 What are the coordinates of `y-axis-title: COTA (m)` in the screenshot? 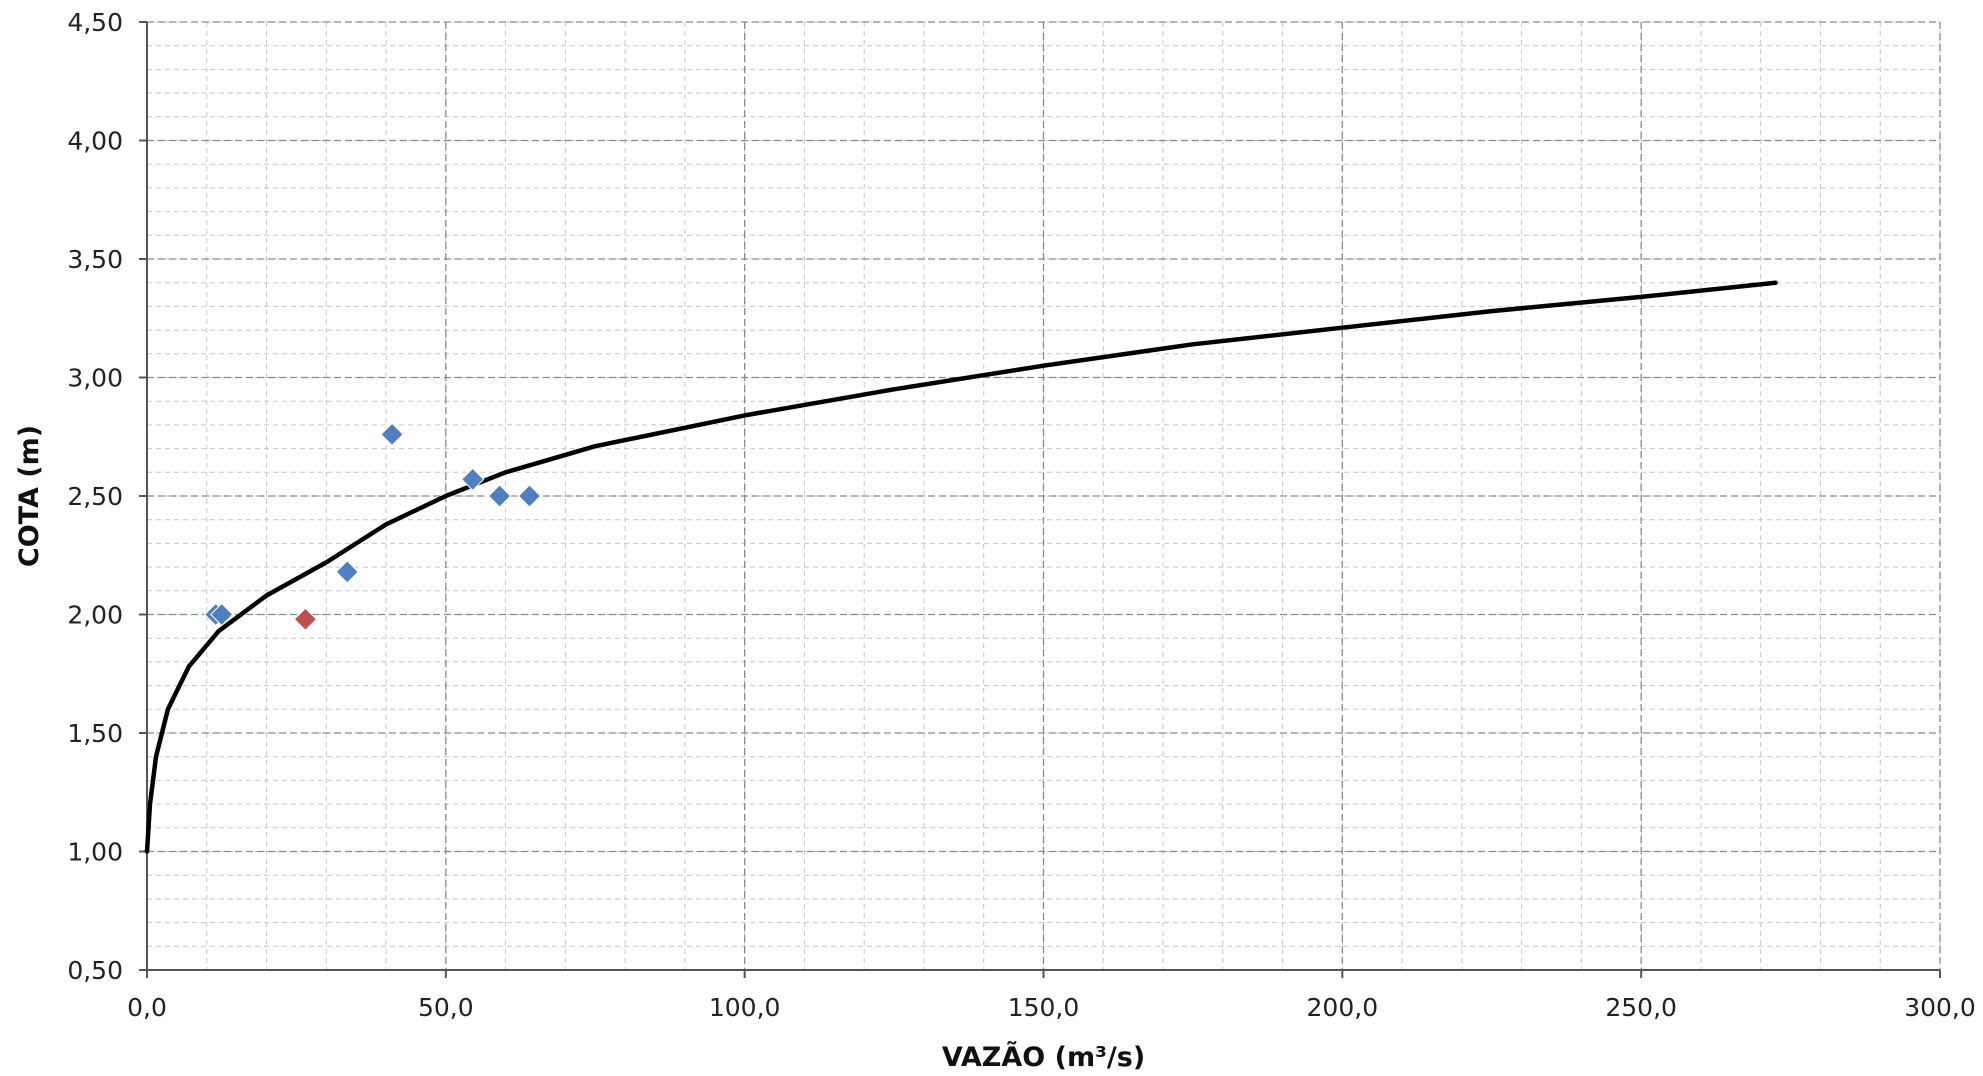 It's located at (29, 496).